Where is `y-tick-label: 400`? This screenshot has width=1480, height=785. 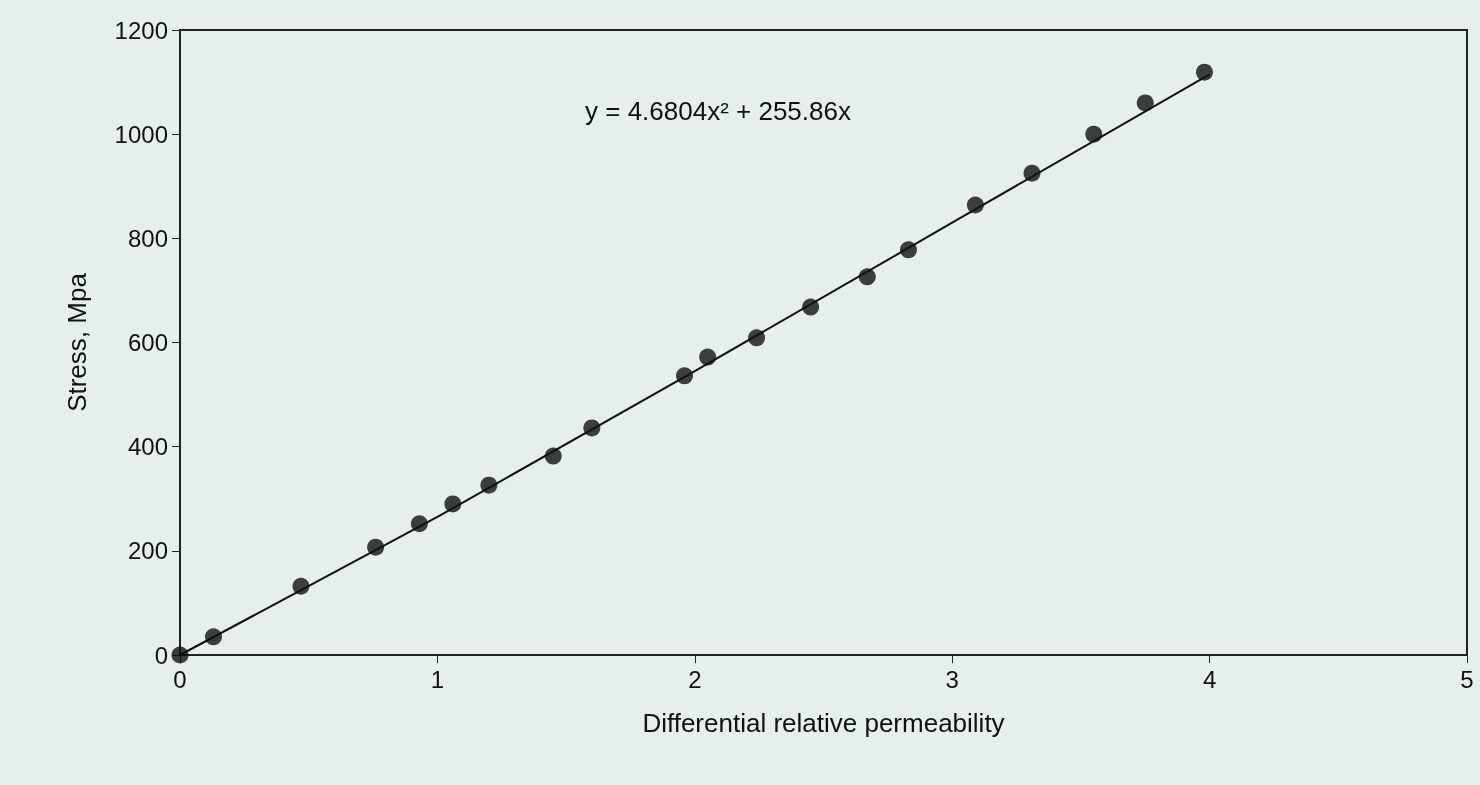
y-tick-label: 400 is located at coordinates (147, 447).